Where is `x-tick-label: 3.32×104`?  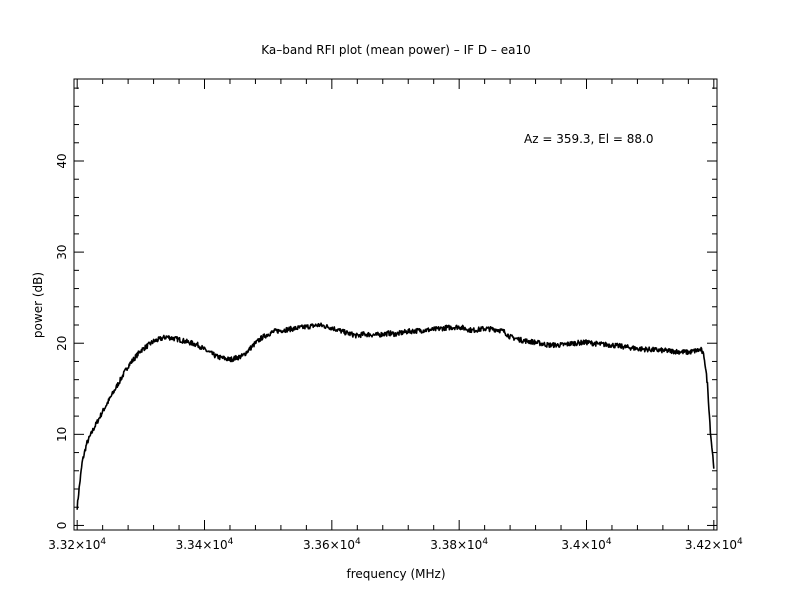 x-tick-label: 3.32×104 is located at coordinates (77, 544).